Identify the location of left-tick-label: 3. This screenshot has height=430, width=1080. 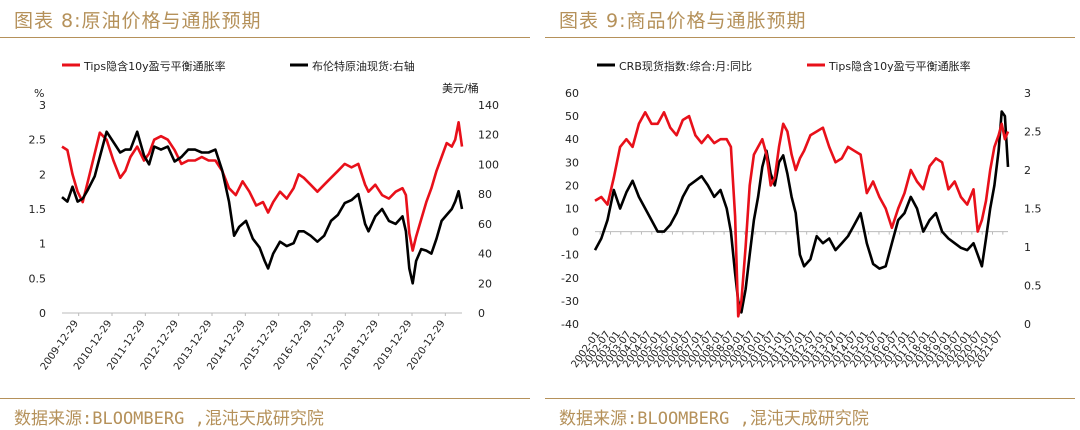
(42, 105).